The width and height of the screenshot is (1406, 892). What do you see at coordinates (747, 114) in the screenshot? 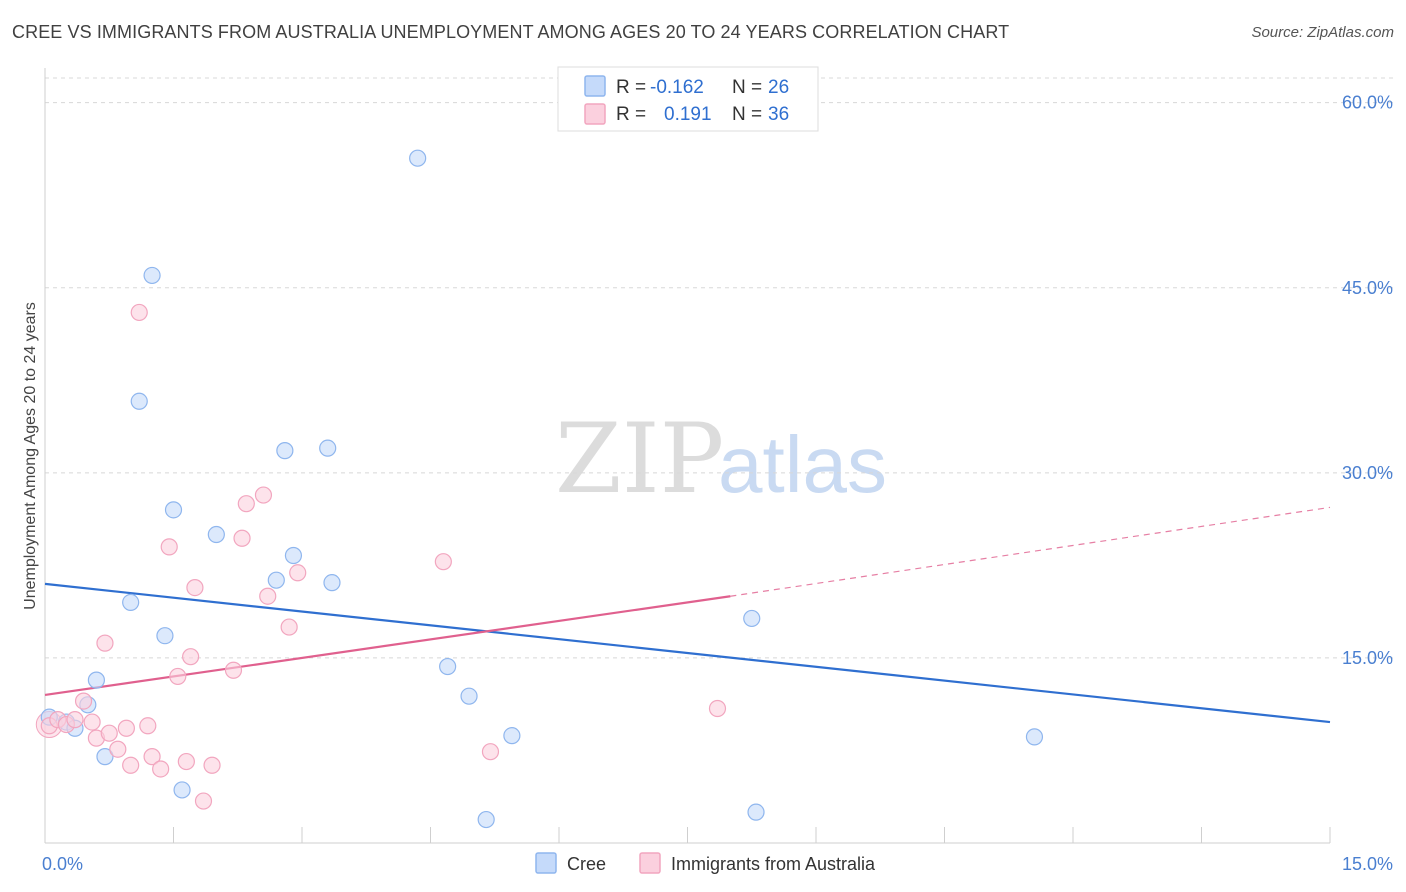
I see `legend-n-label-australia: N =` at bounding box center [747, 114].